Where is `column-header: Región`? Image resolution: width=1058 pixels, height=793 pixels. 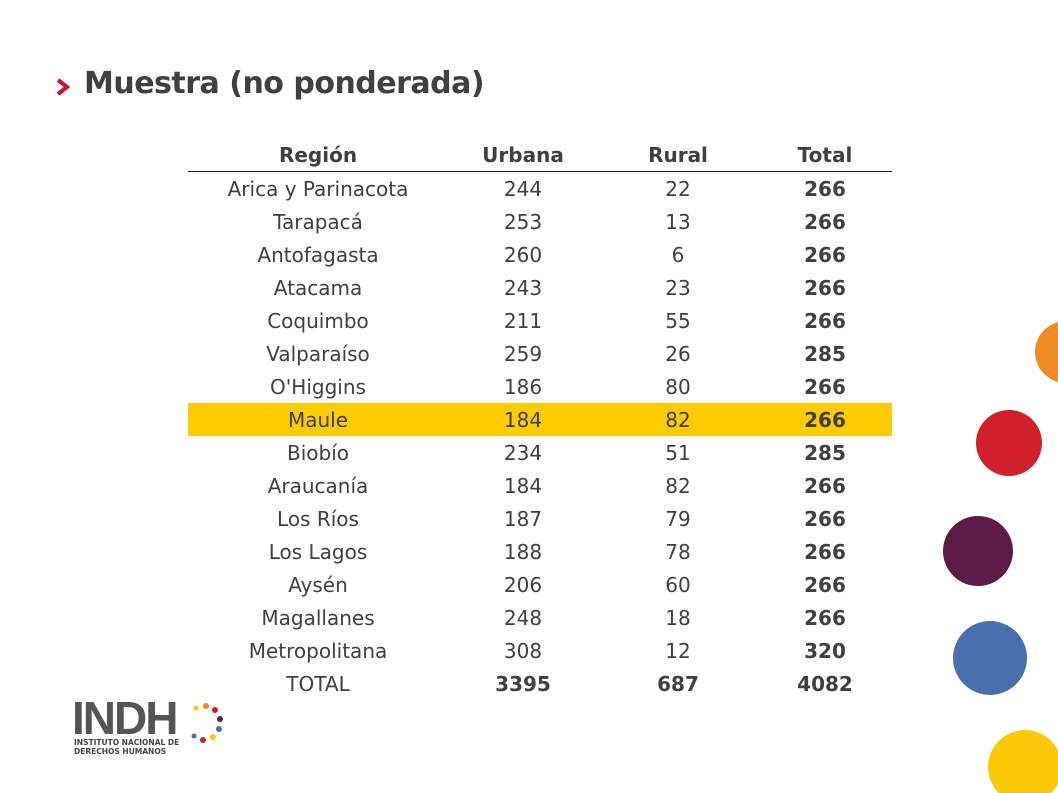
column-header: Región is located at coordinates (318, 155).